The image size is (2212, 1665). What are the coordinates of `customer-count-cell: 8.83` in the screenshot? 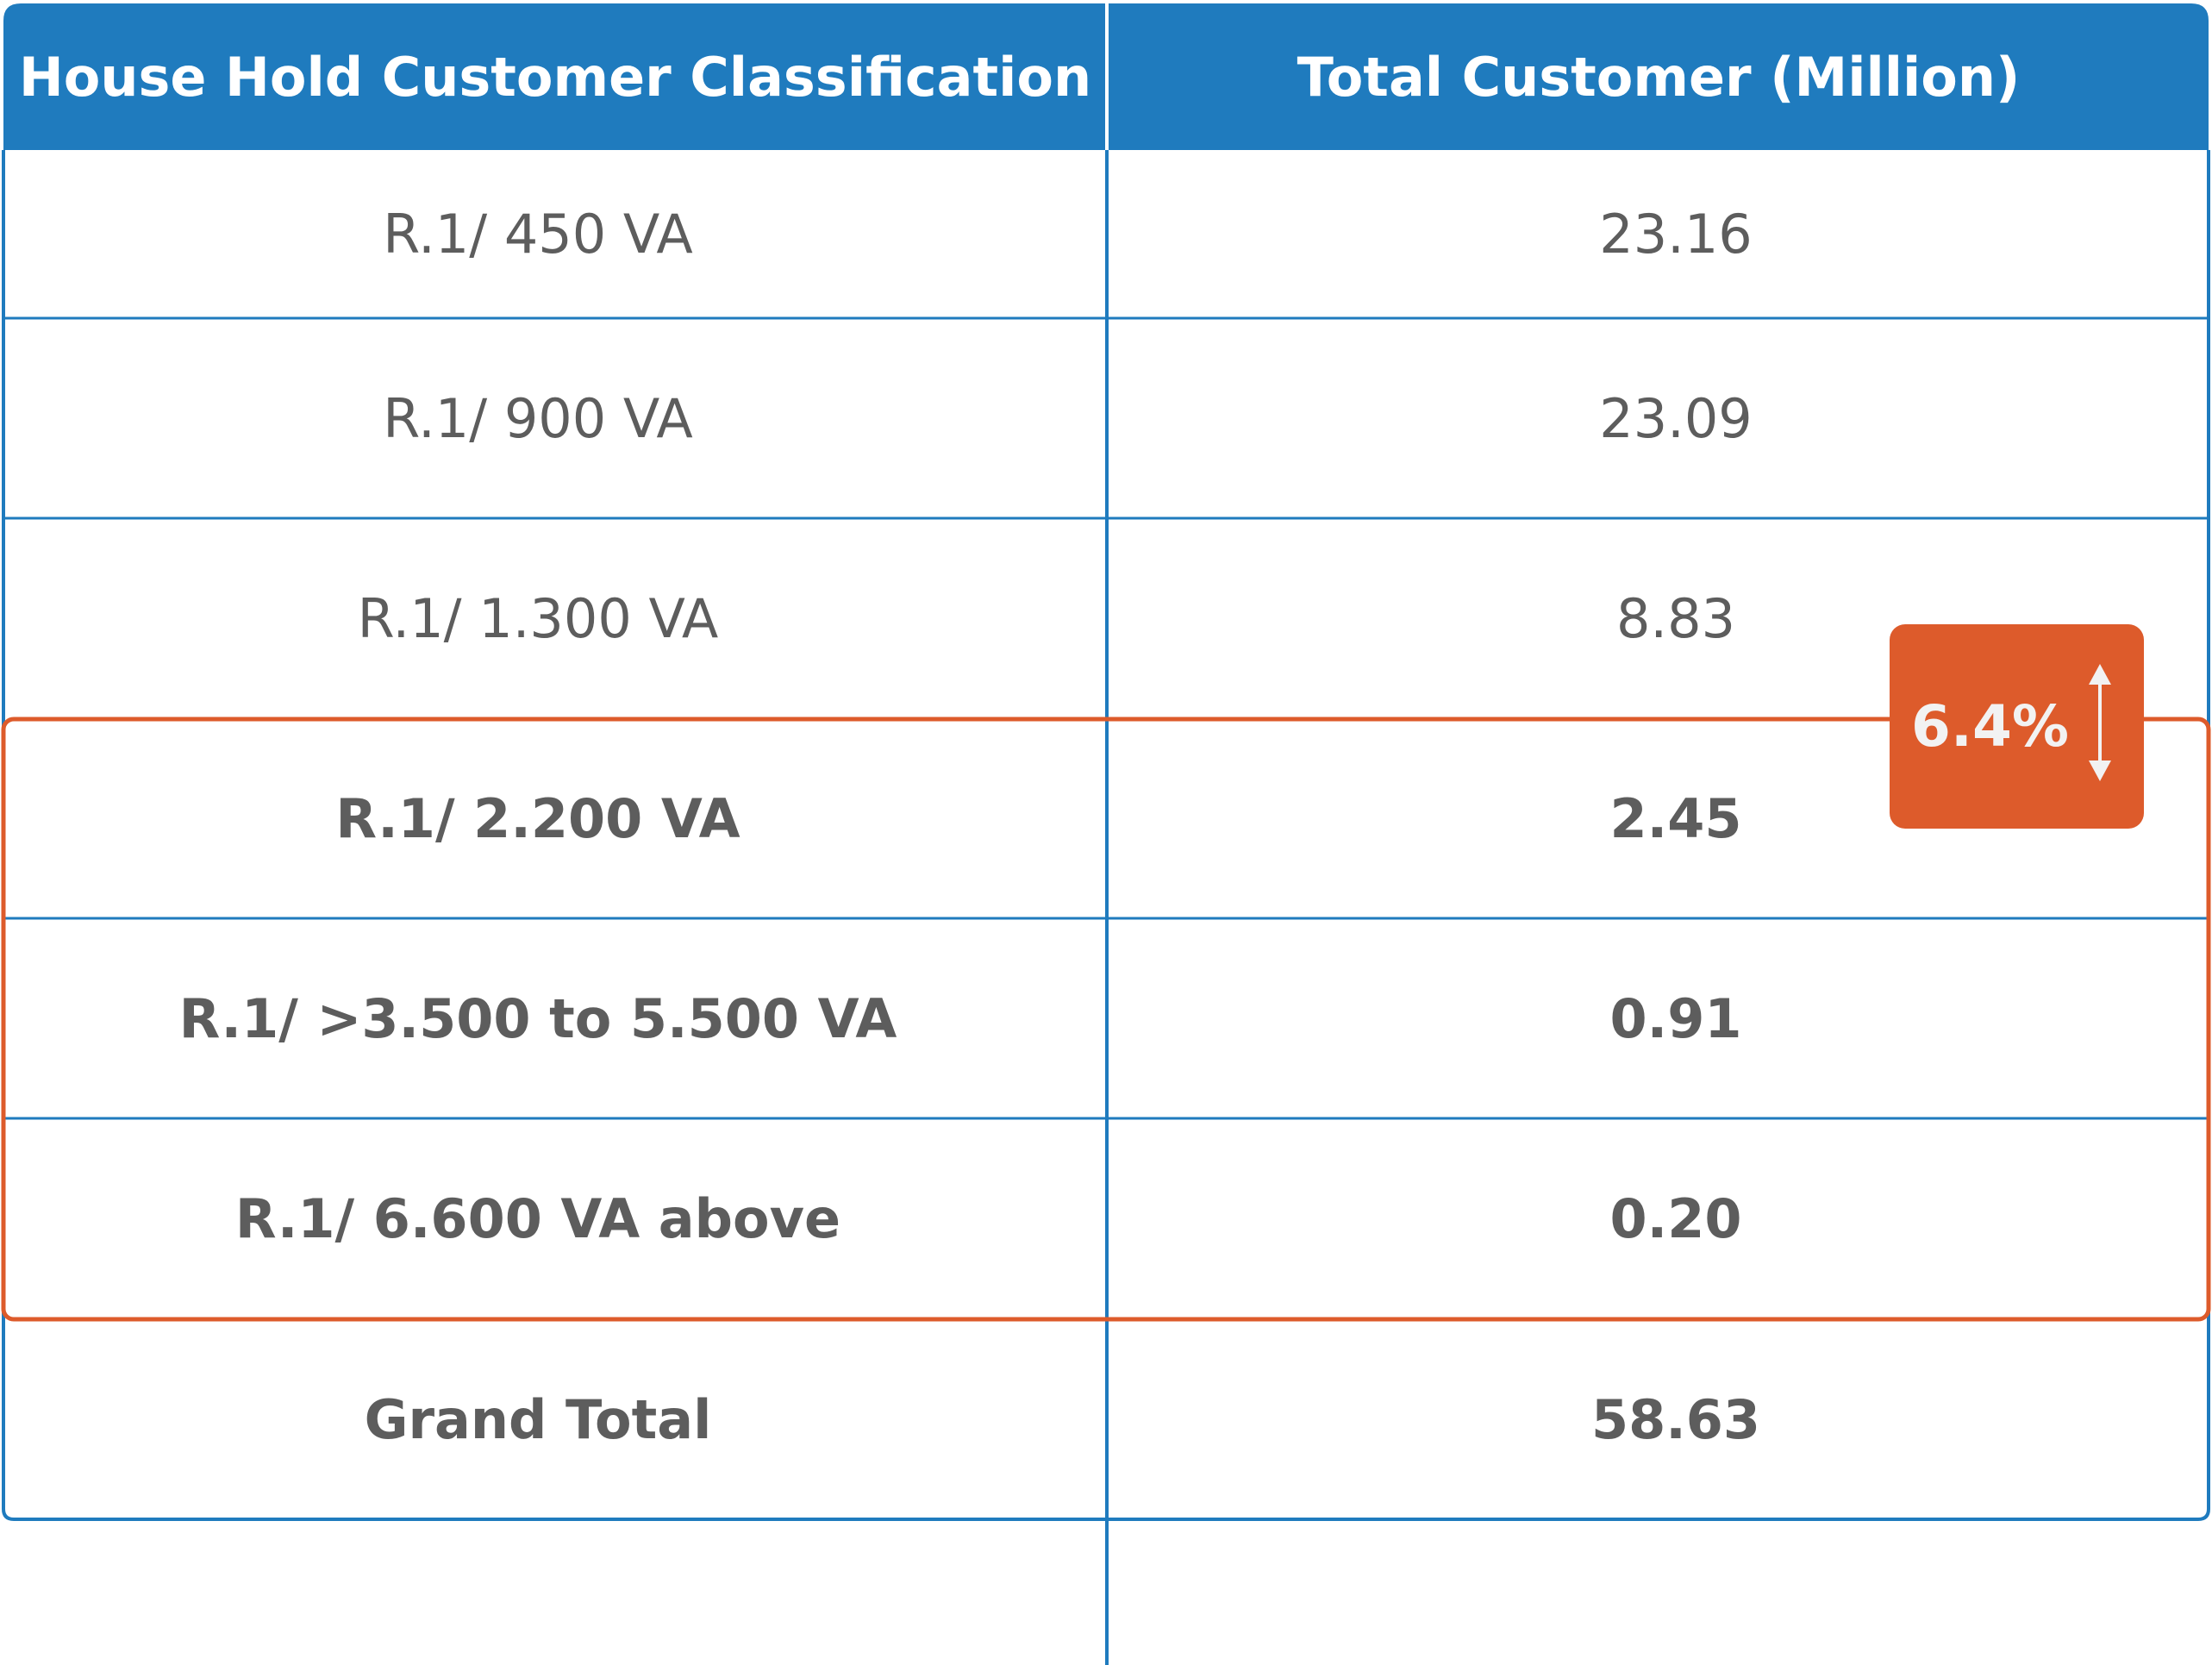 It's located at (1675, 618).